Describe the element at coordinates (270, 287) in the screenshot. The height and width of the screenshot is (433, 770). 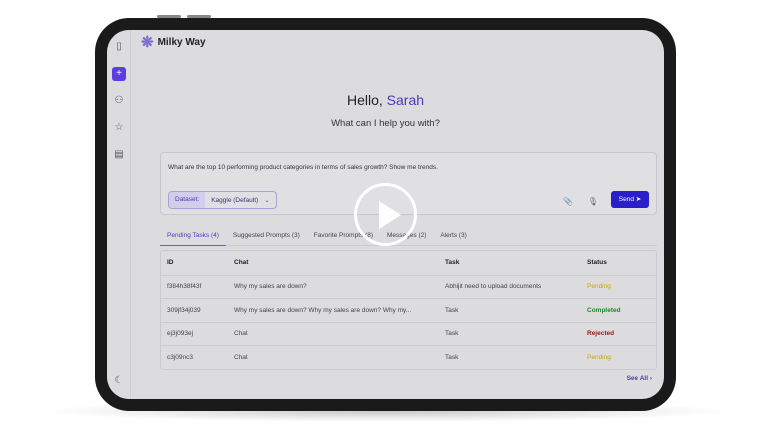
I see `cell-chat: Why my sales are down?` at that location.